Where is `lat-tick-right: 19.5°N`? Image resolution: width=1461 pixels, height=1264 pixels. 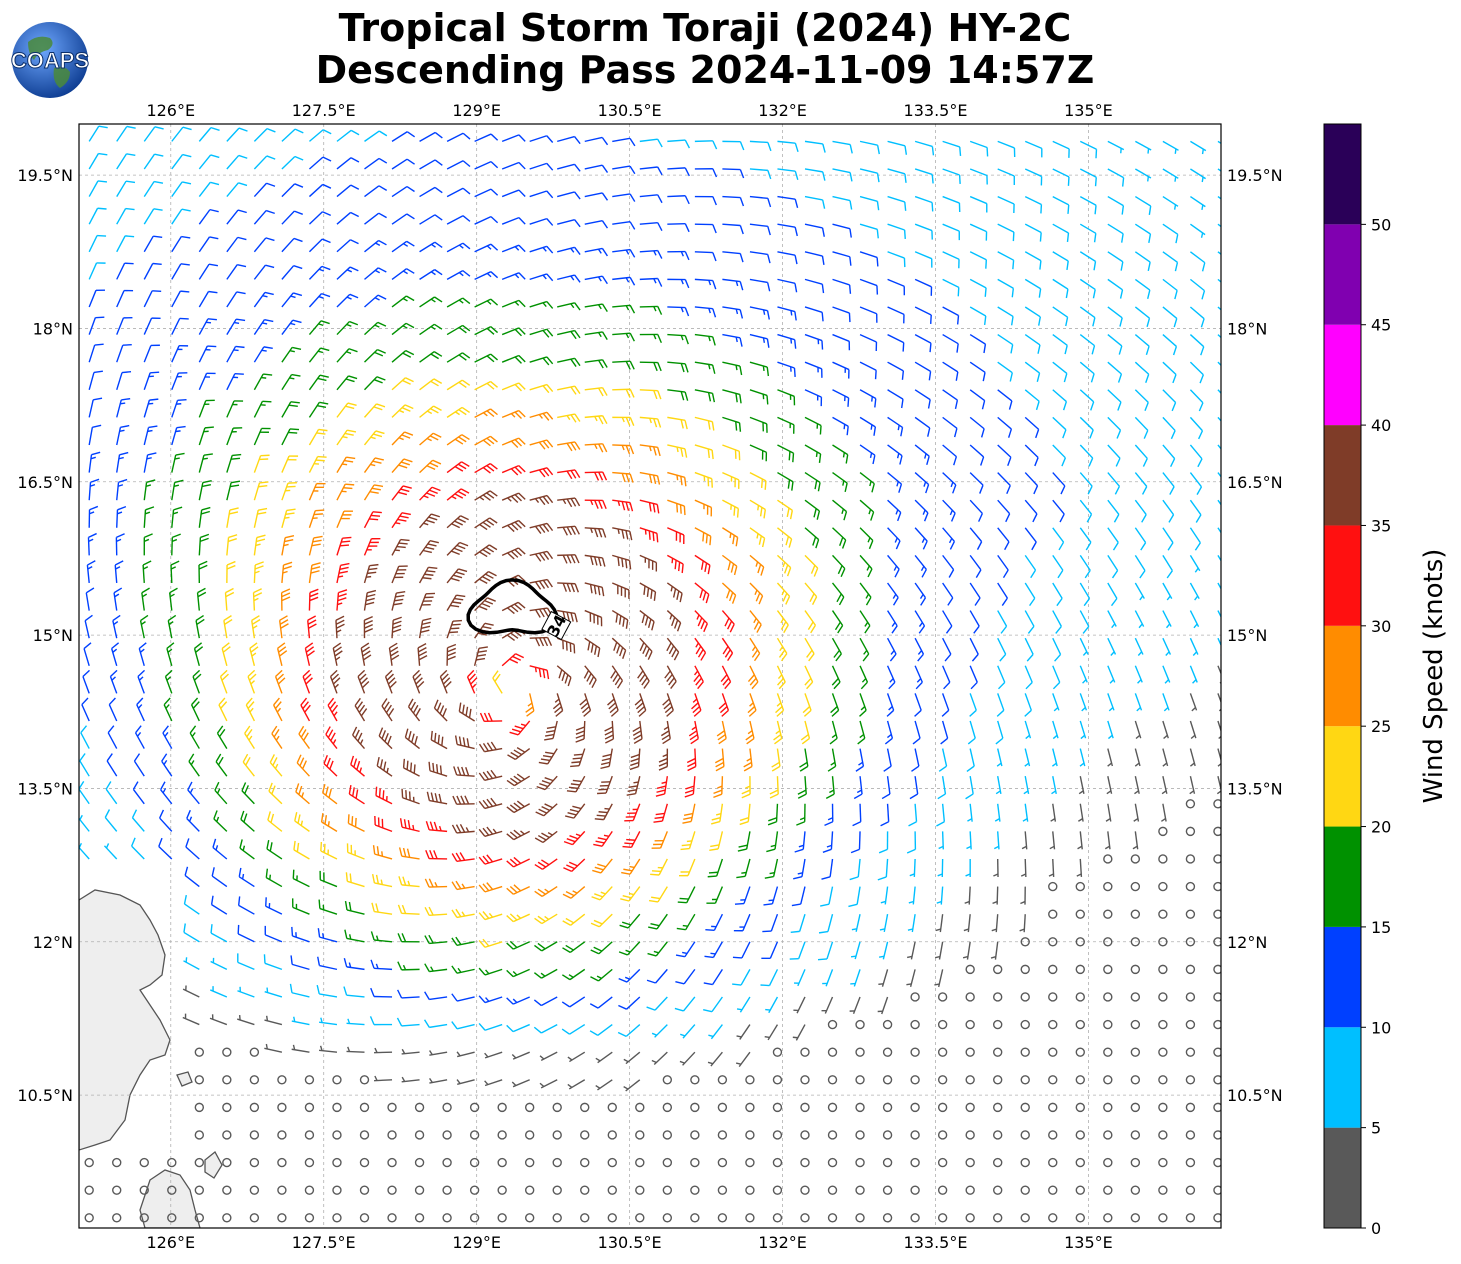
lat-tick-right: 19.5°N is located at coordinates (1255, 175).